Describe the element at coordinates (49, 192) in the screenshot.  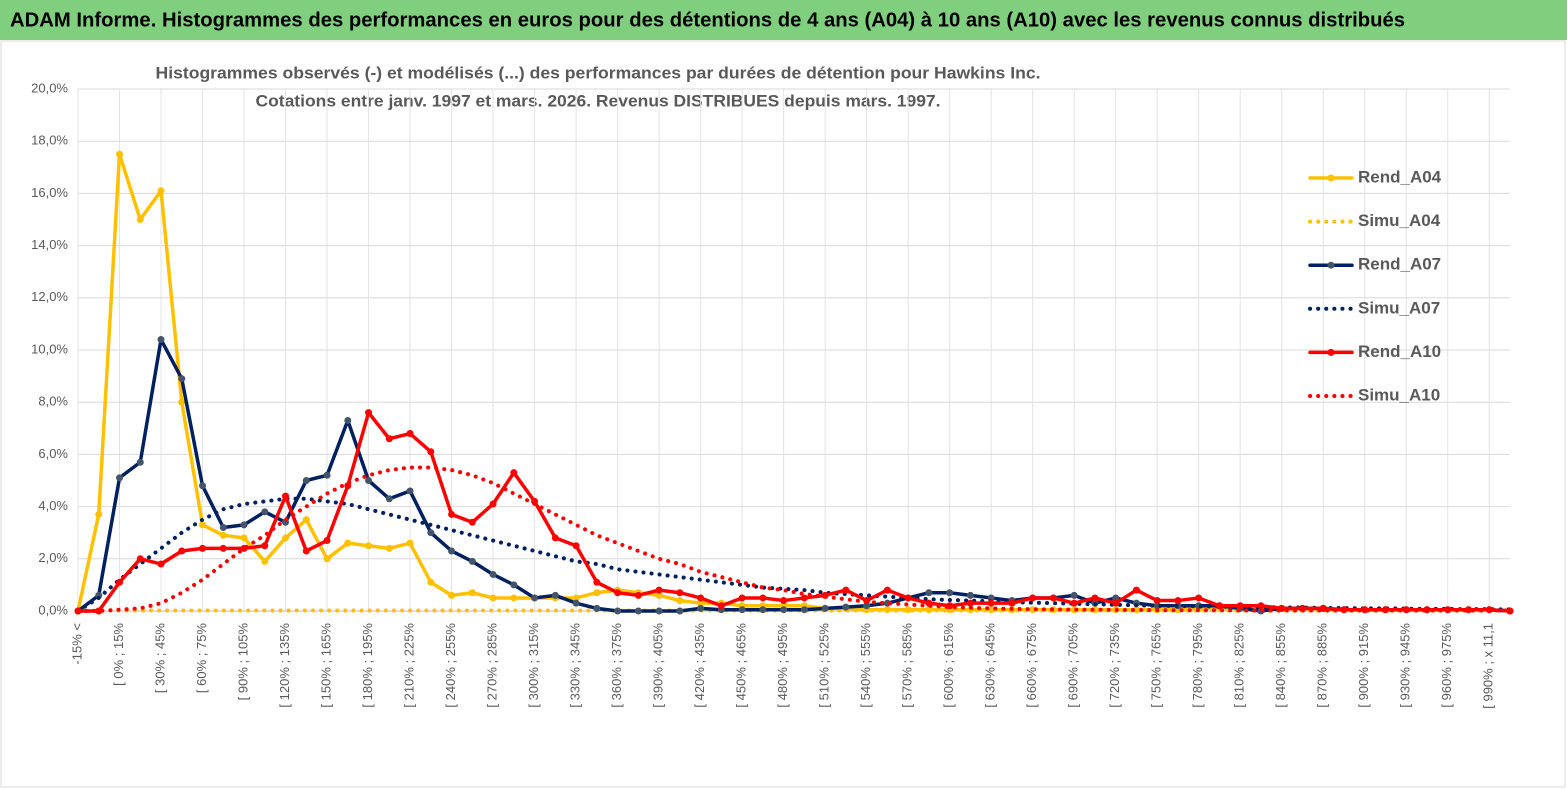
I see `y-tick-label: 16,0%` at that location.